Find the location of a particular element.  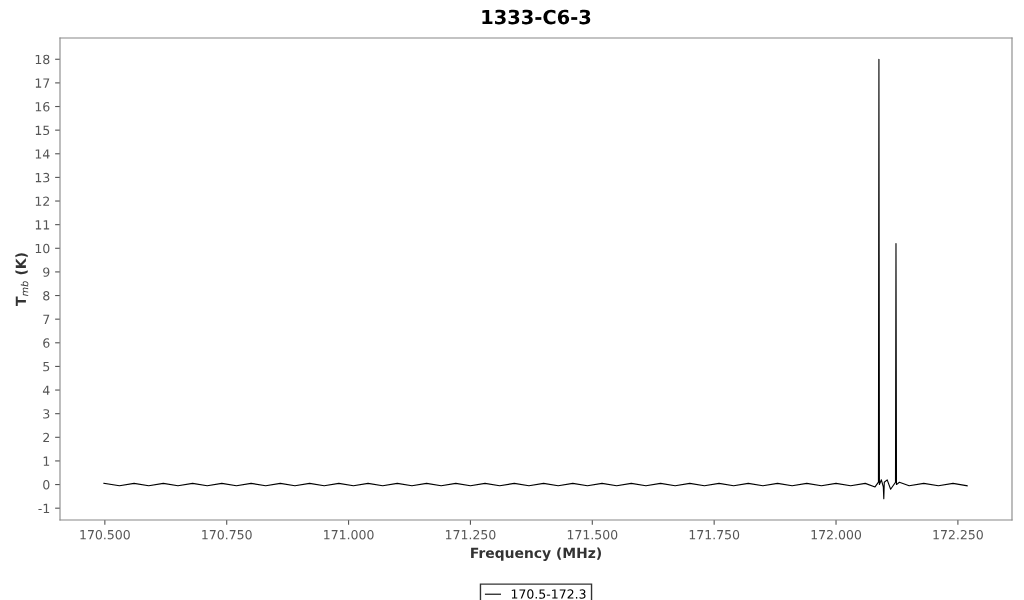

y-tick-label: 2 is located at coordinates (46, 437).